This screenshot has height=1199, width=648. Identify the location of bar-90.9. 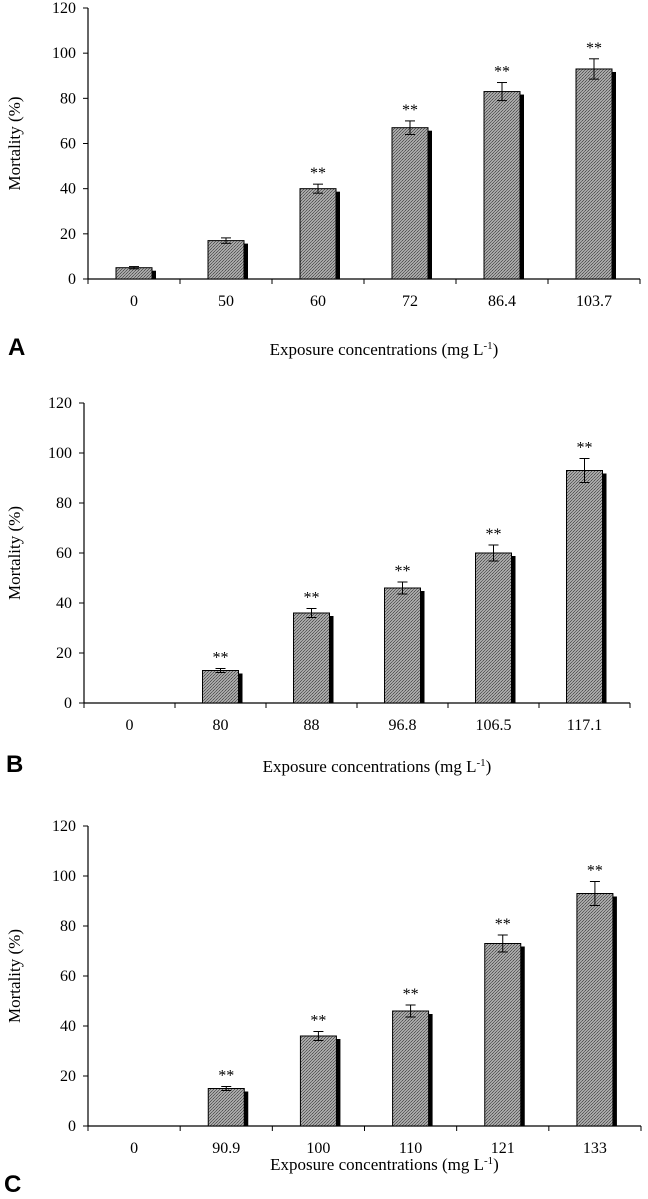
(226, 1107).